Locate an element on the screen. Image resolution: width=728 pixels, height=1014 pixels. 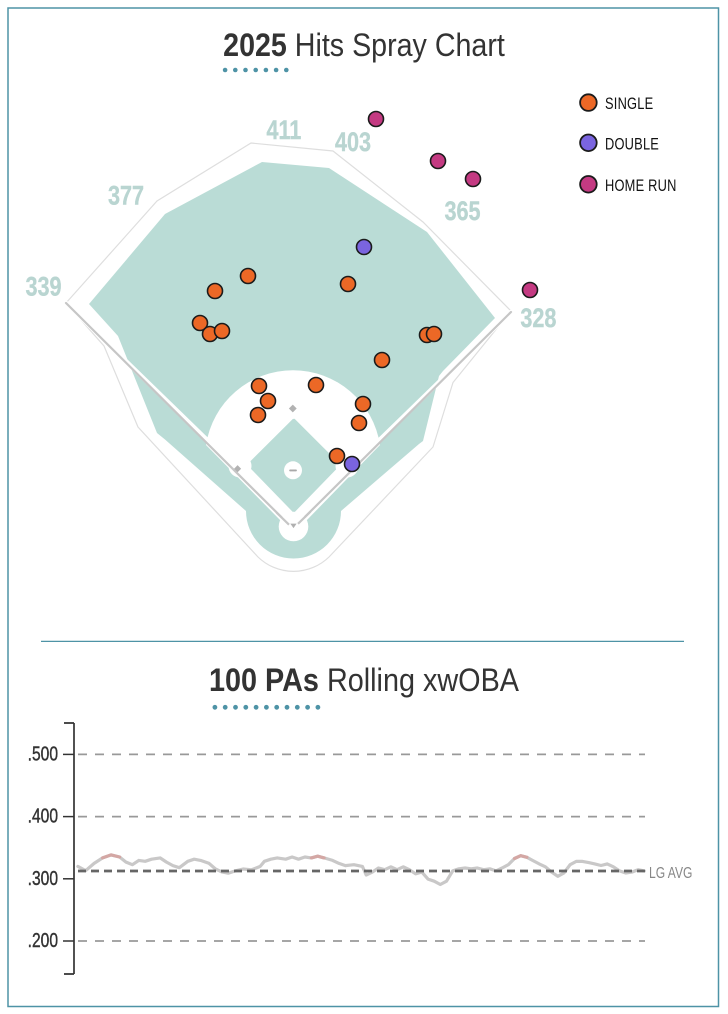
svg-text: 328 is located at coordinates (538, 319).